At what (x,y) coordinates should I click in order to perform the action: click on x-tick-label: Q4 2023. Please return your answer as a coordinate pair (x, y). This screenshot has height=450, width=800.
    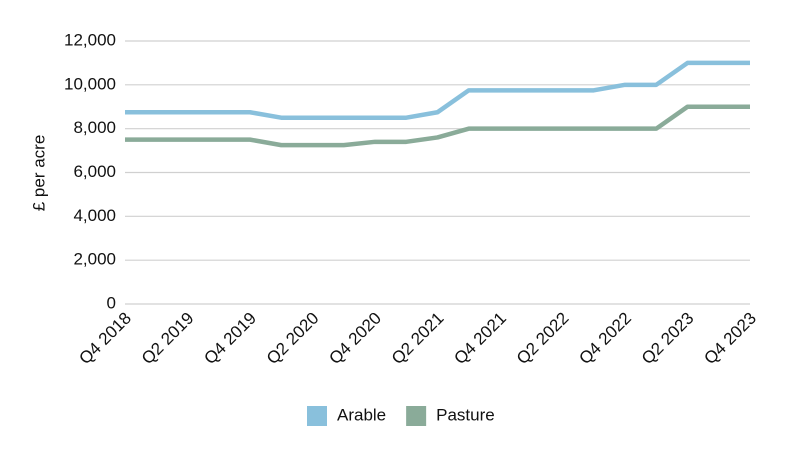
    Looking at the image, I should click on (730, 339).